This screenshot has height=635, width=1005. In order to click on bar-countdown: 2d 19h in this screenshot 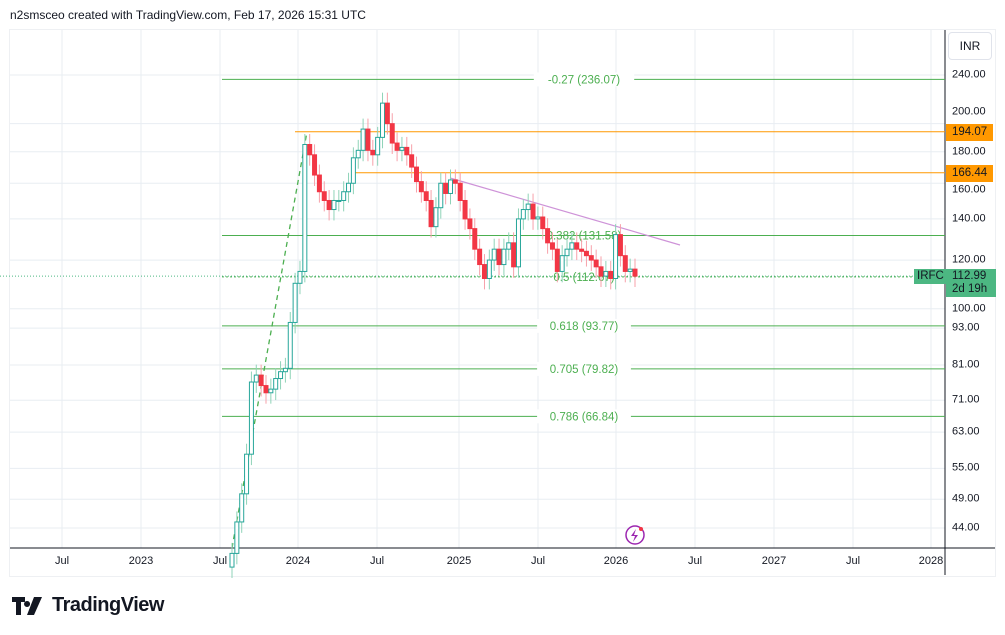, I will do `click(970, 289)`.